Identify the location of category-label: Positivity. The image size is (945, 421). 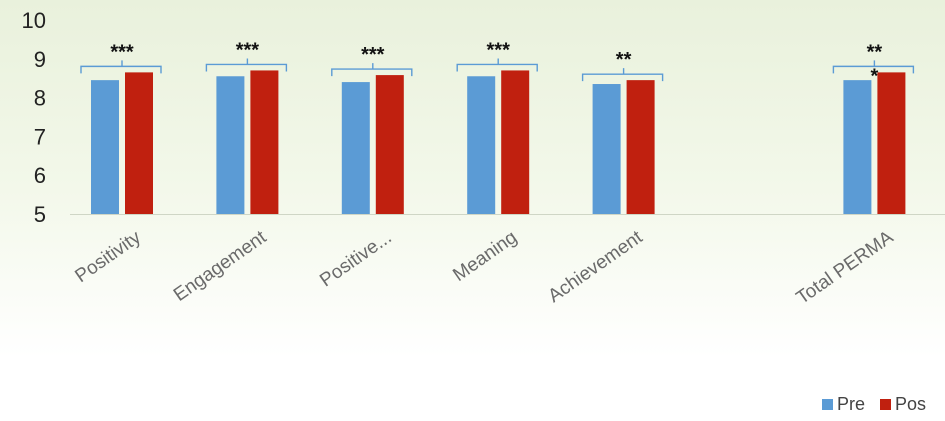
(108, 257).